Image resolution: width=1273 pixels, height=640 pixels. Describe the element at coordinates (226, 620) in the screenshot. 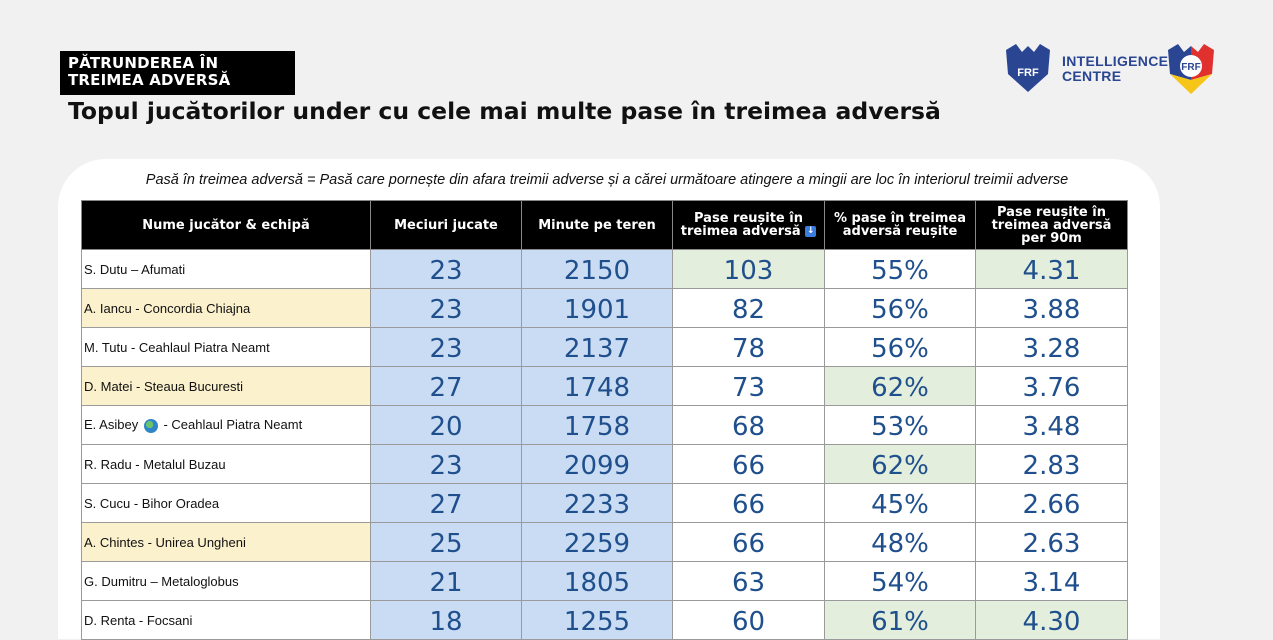

I see `player-team-cell: D. Renta - Focsani` at that location.